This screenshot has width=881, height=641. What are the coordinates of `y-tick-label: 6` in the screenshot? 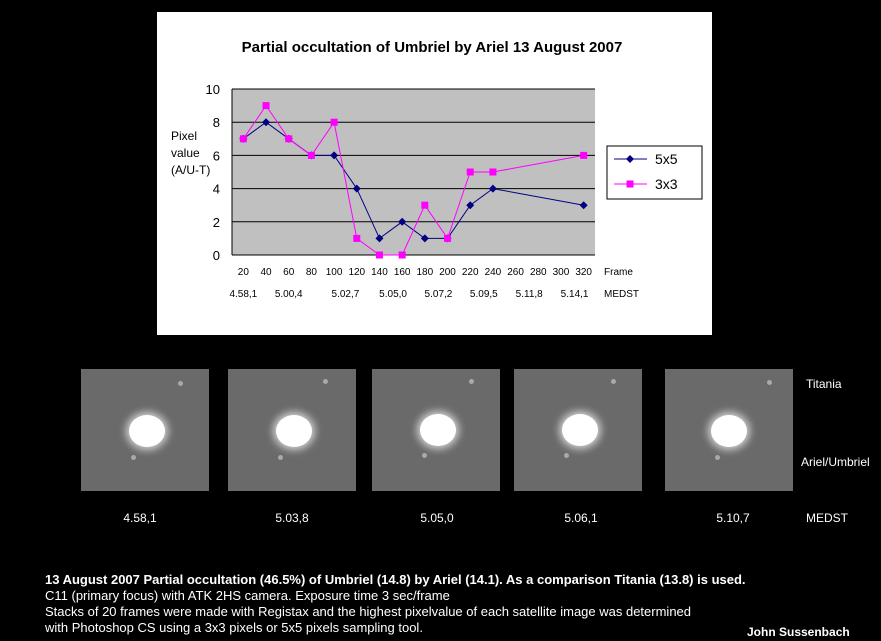 It's located at (216, 155).